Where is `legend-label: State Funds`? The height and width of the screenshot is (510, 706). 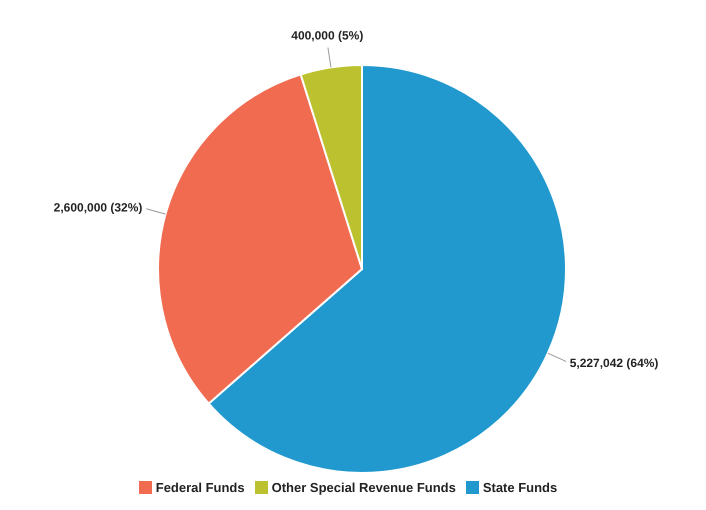 legend-label: State Funds is located at coordinates (520, 487).